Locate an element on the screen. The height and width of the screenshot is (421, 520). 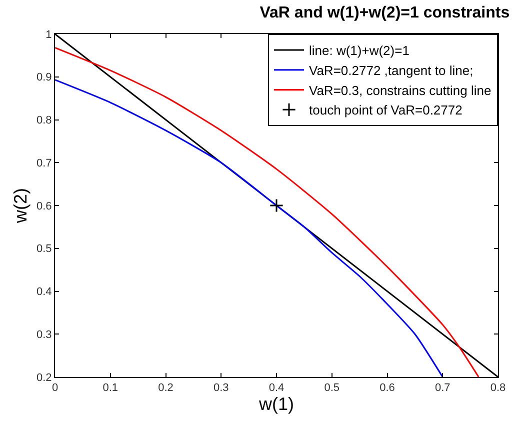
legend-label: VaR=0.2772 ,tangent to line; is located at coordinates (391, 70).